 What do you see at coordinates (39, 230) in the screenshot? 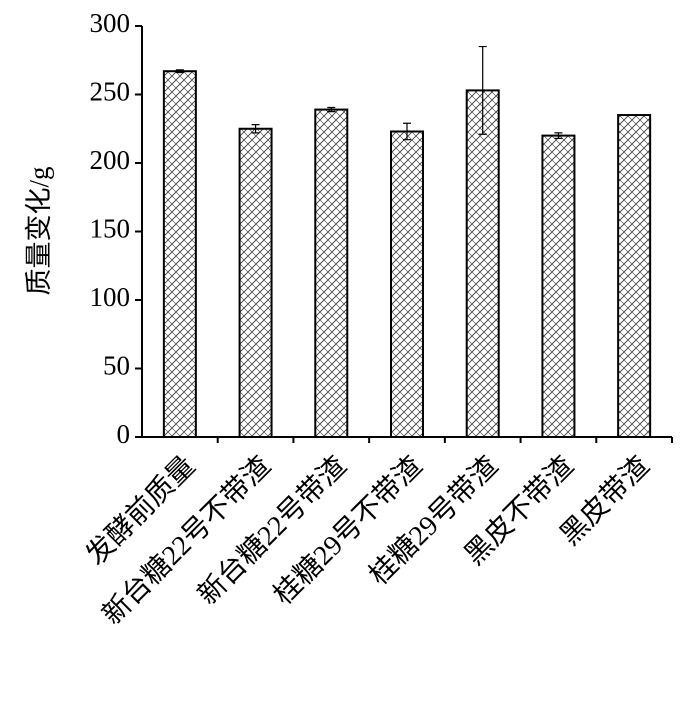
I see `y-axis-label: 质量变化/g` at bounding box center [39, 230].